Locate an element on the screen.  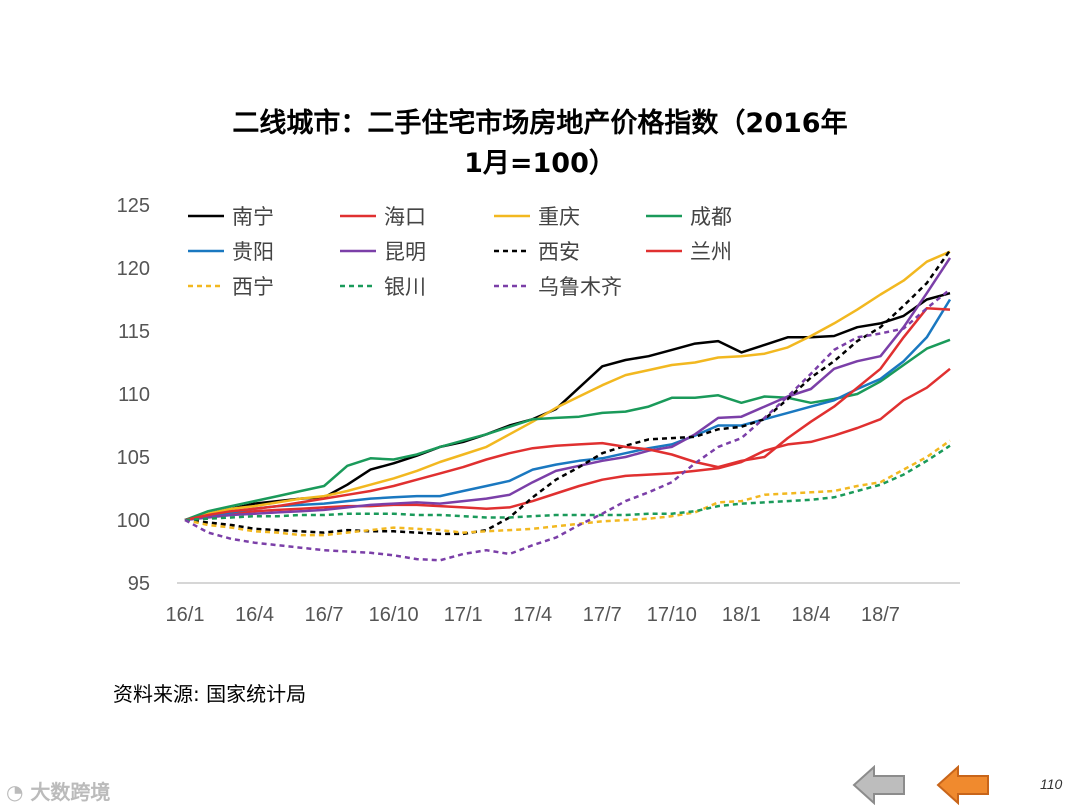
series-line-海口 is located at coordinates (567, 444).